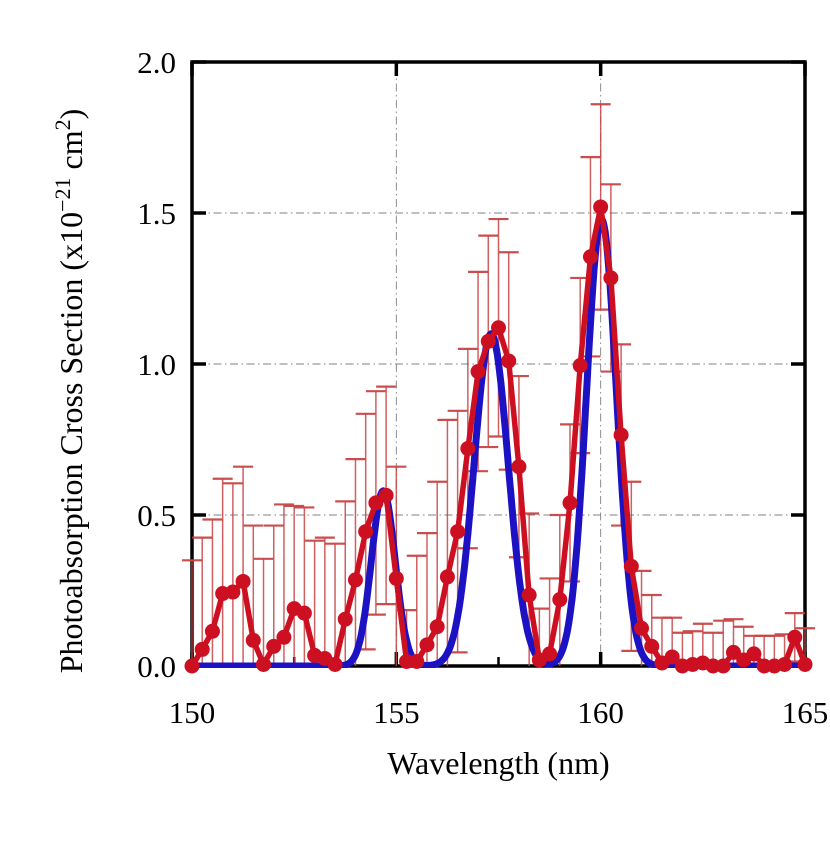 The image size is (830, 862). Describe the element at coordinates (396, 712) in the screenshot. I see `x-tick-label: 155` at that location.